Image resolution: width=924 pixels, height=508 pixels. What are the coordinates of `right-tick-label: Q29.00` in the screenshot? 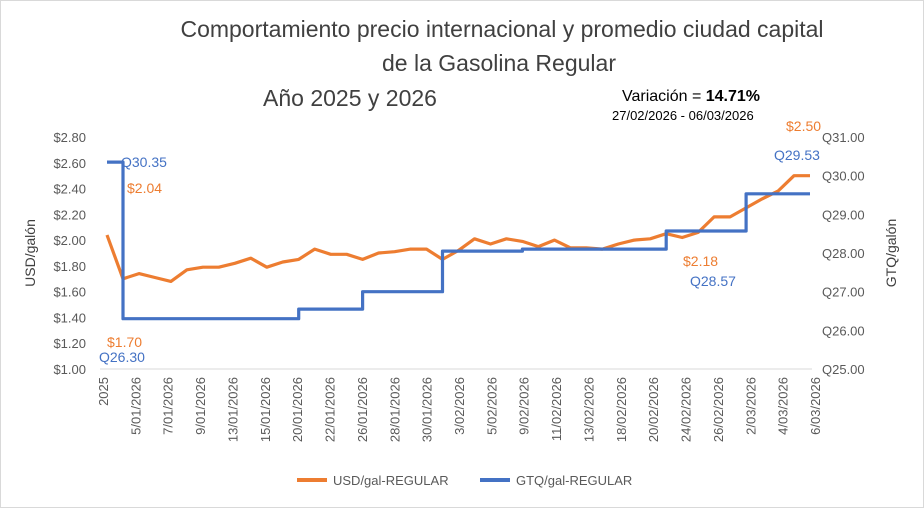 It's located at (843, 214).